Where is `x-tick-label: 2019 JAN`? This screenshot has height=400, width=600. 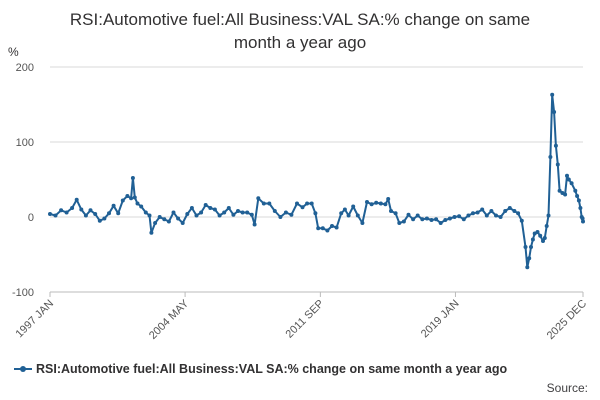
x-tick-label: 2019 JAN is located at coordinates (440, 319).